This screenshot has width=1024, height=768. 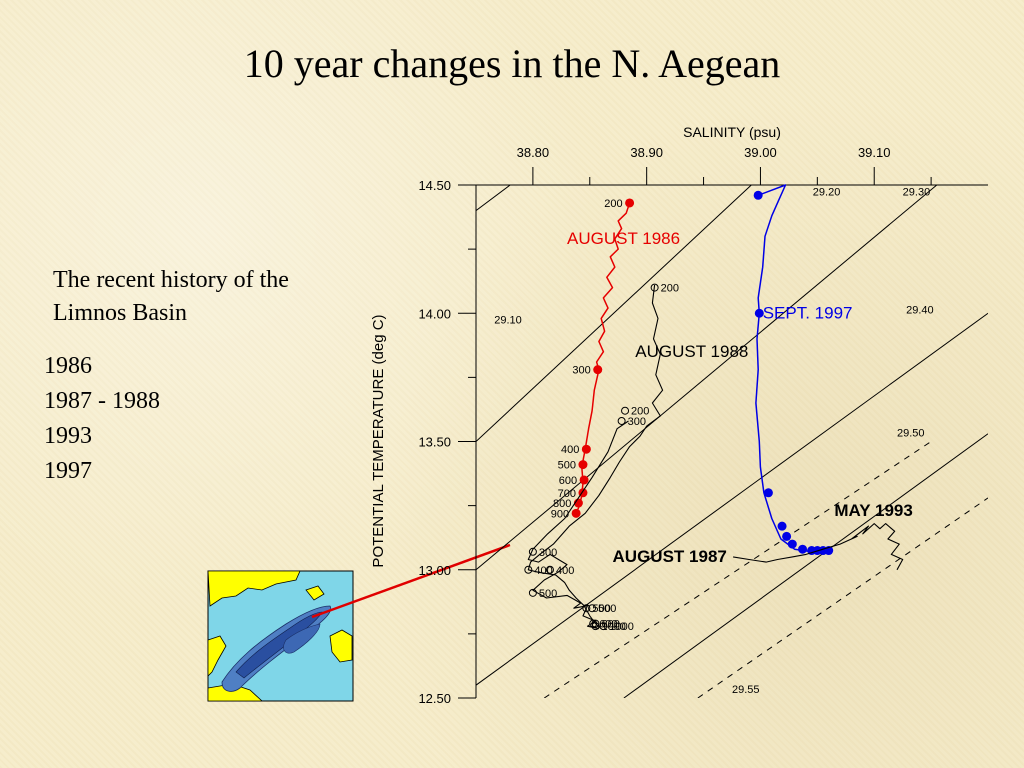 I want to click on series-label-august-1986: AUGUST 1986, so click(x=623, y=238).